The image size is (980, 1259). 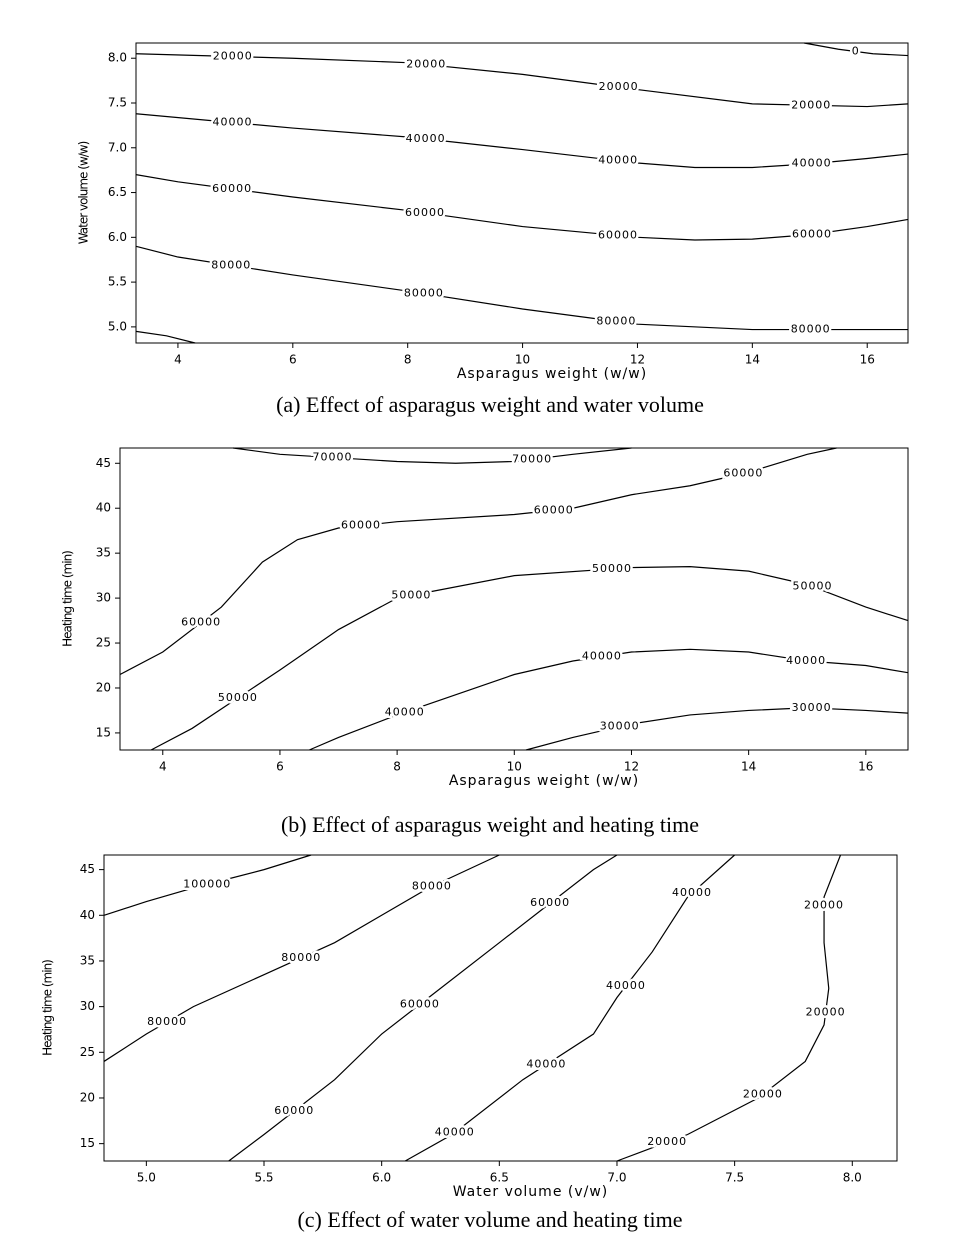 What do you see at coordinates (734, 1178) in the screenshot?
I see `x-tick-label: 7.5` at bounding box center [734, 1178].